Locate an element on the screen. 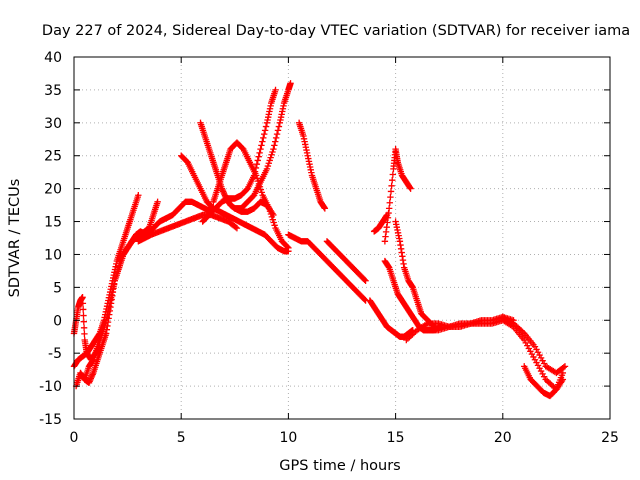  y-tick-label: 40 is located at coordinates (53, 58).